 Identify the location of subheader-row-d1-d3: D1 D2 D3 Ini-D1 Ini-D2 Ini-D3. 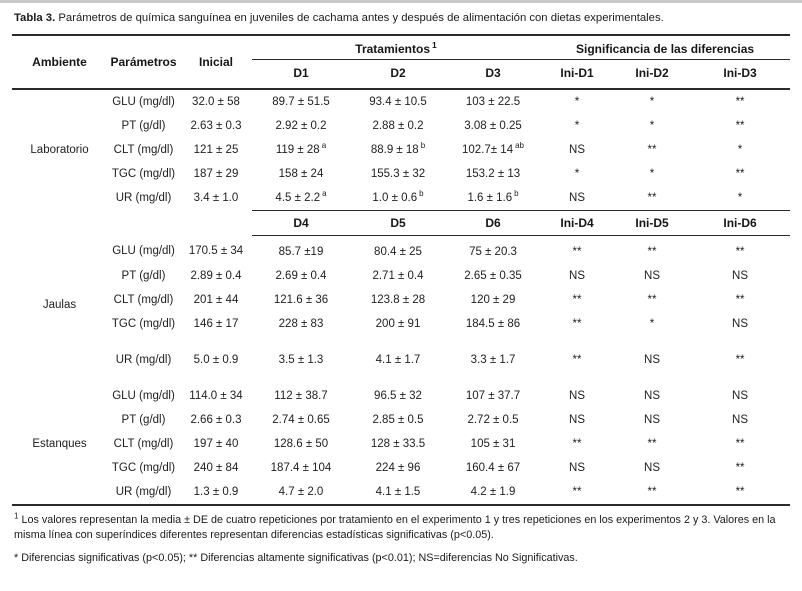
(401, 74).